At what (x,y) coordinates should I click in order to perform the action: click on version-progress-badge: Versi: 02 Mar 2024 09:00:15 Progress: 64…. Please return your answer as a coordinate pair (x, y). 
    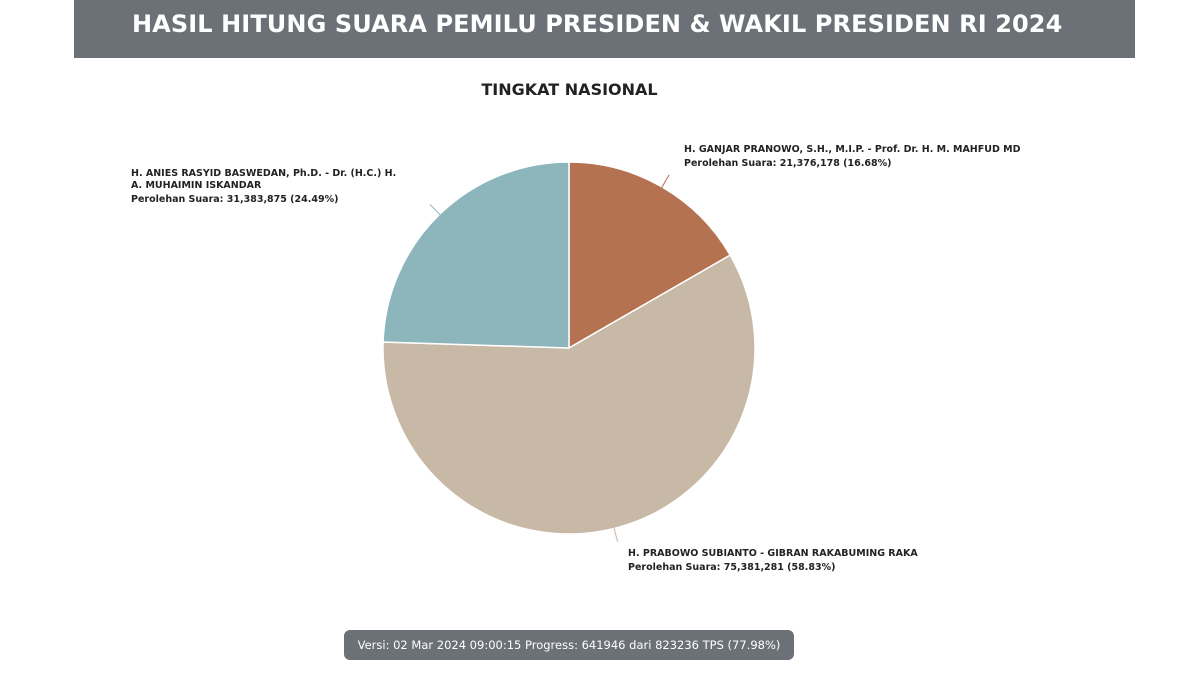
    Looking at the image, I should click on (569, 645).